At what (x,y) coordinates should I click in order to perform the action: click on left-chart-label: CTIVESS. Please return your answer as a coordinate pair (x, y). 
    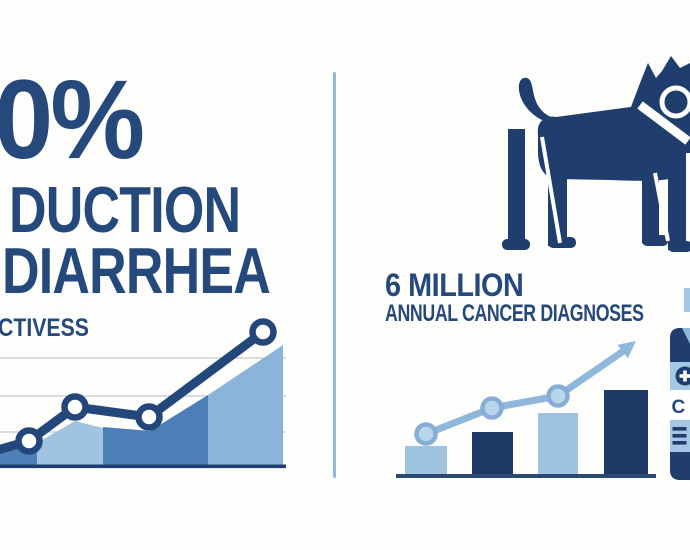
    Looking at the image, I should click on (44, 328).